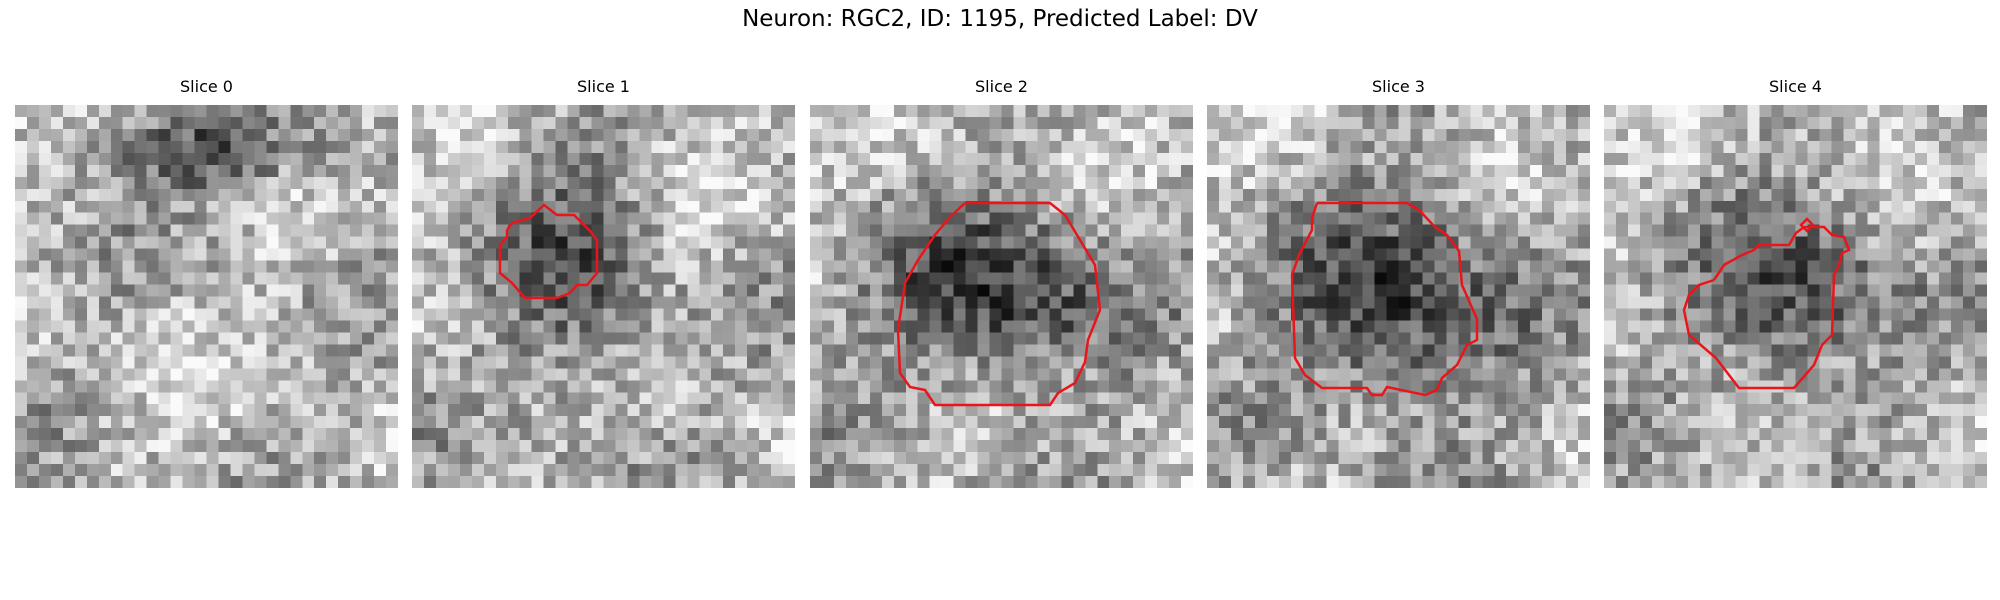 The height and width of the screenshot is (600, 2000). Describe the element at coordinates (1807, 225) in the screenshot. I see `contour-fragment` at that location.